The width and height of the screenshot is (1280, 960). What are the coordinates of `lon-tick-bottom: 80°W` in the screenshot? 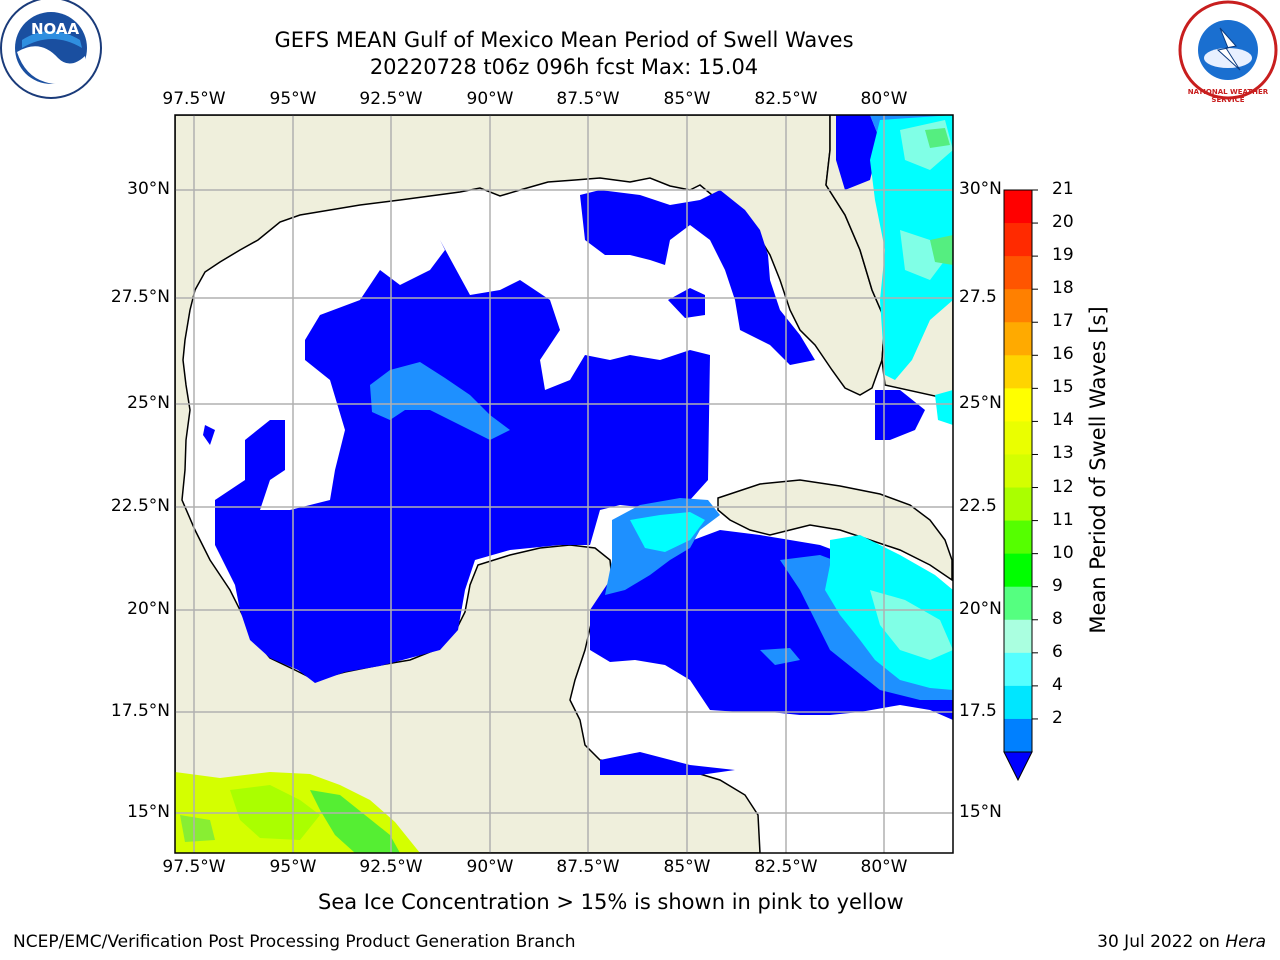 It's located at (884, 867).